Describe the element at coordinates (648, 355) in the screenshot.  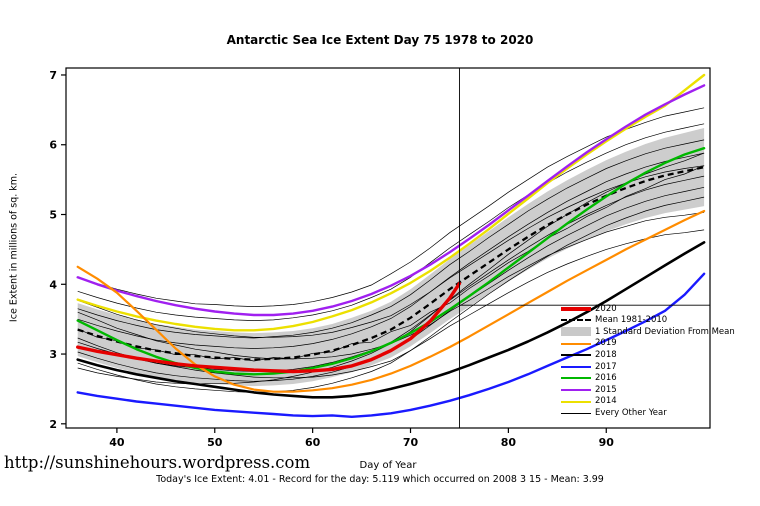
I see `legend-item-2018: 2018` at that location.